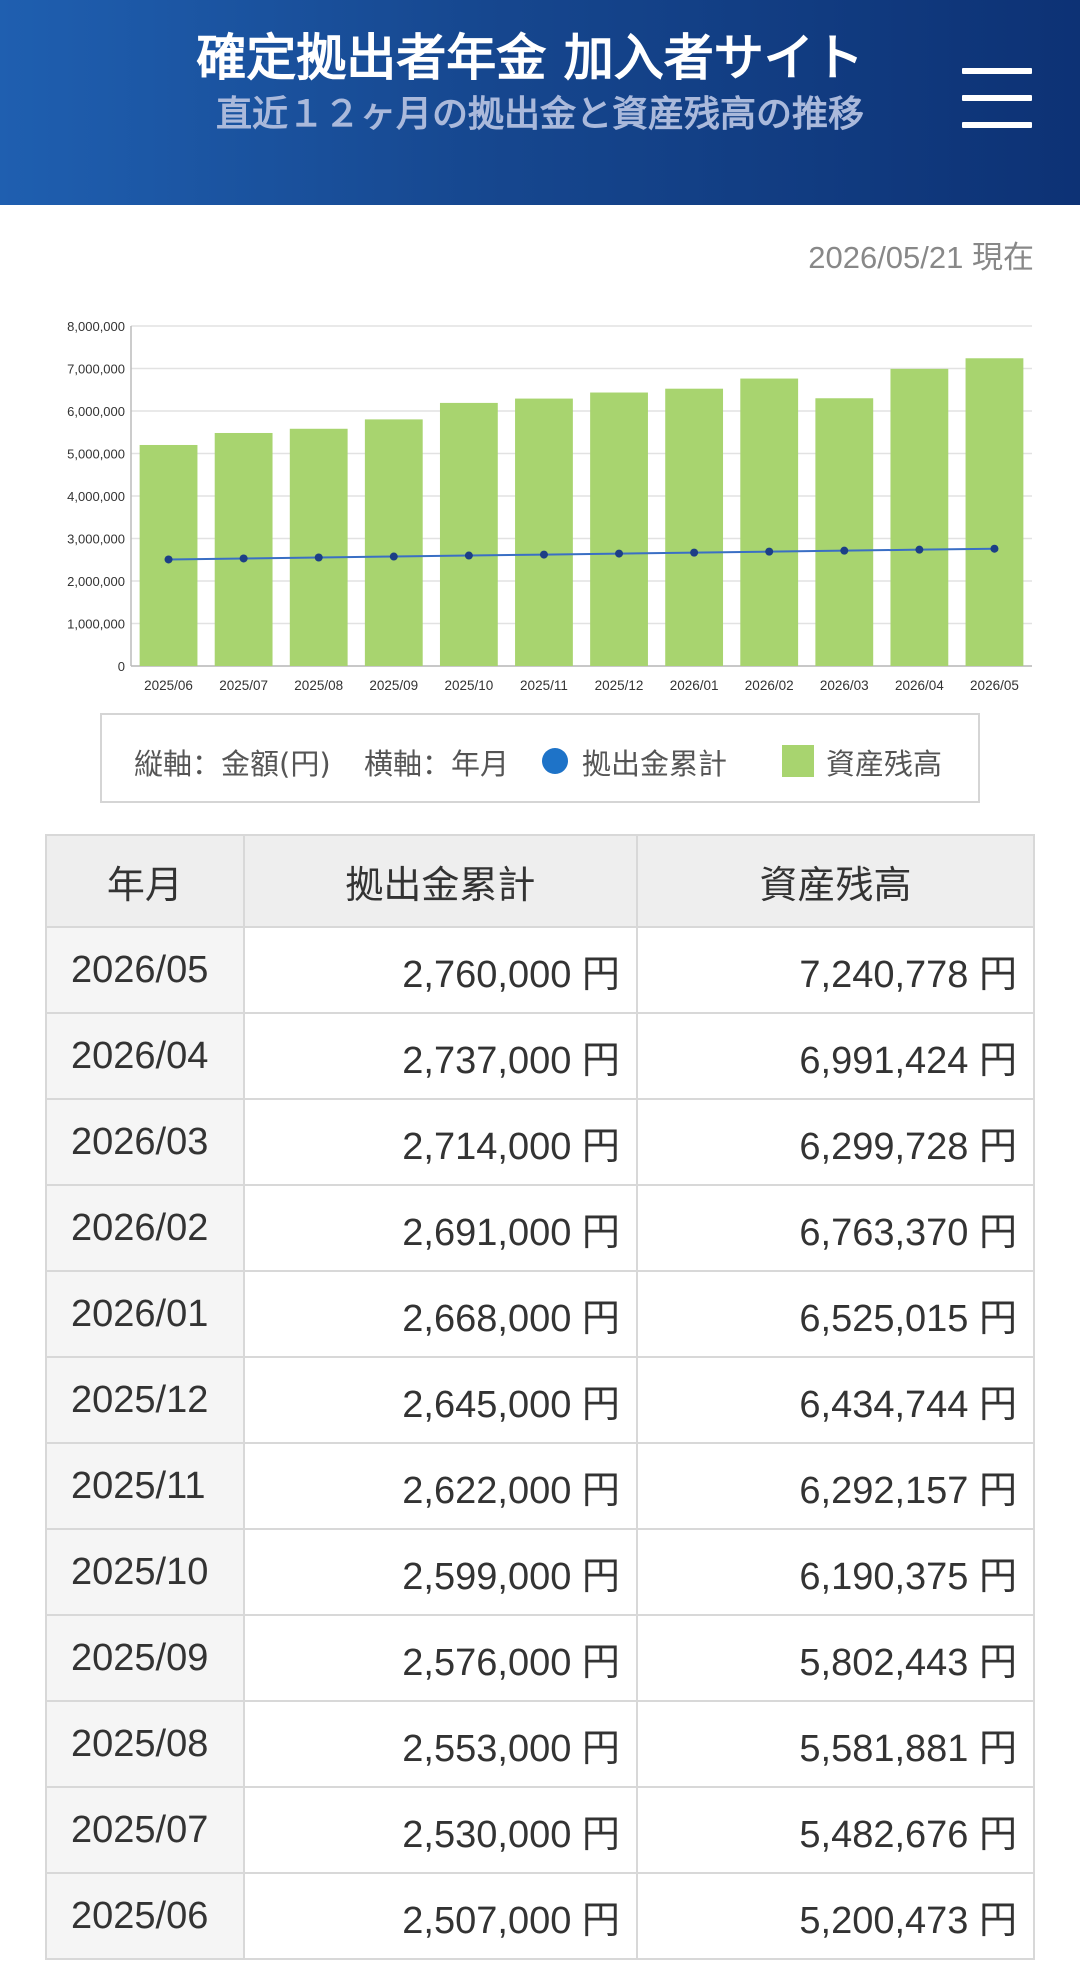 The width and height of the screenshot is (1080, 1973). What do you see at coordinates (440, 1228) in the screenshot?
I see `cell-contribution: 2,691,000 円` at bounding box center [440, 1228].